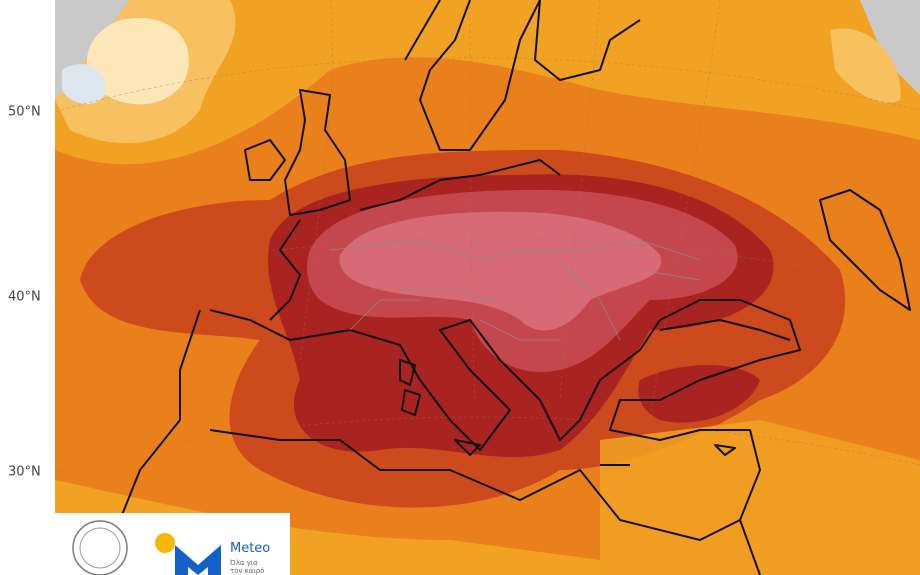  What do you see at coordinates (165, 543) in the screenshot?
I see `logo-sun` at bounding box center [165, 543].